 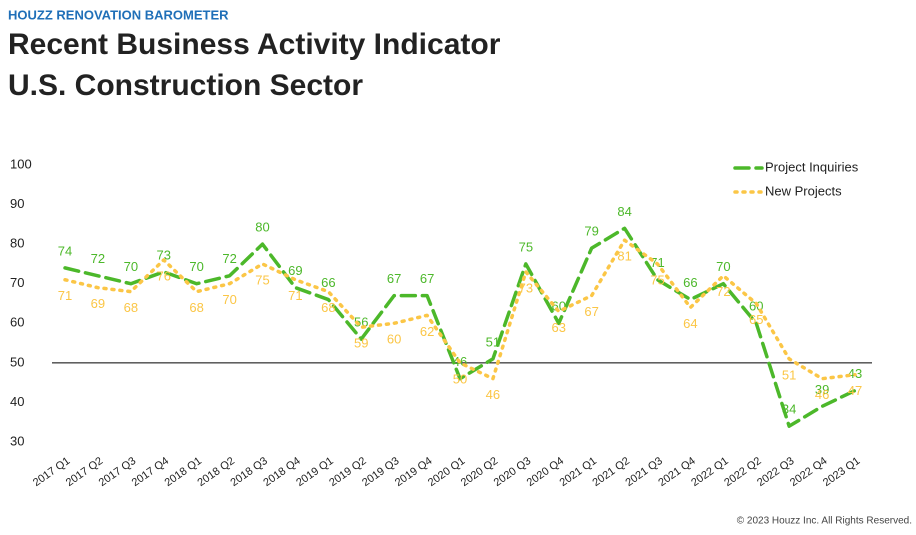 What do you see at coordinates (254, 44) in the screenshot?
I see `chart-title: Recent Business Activity Indicator` at bounding box center [254, 44].